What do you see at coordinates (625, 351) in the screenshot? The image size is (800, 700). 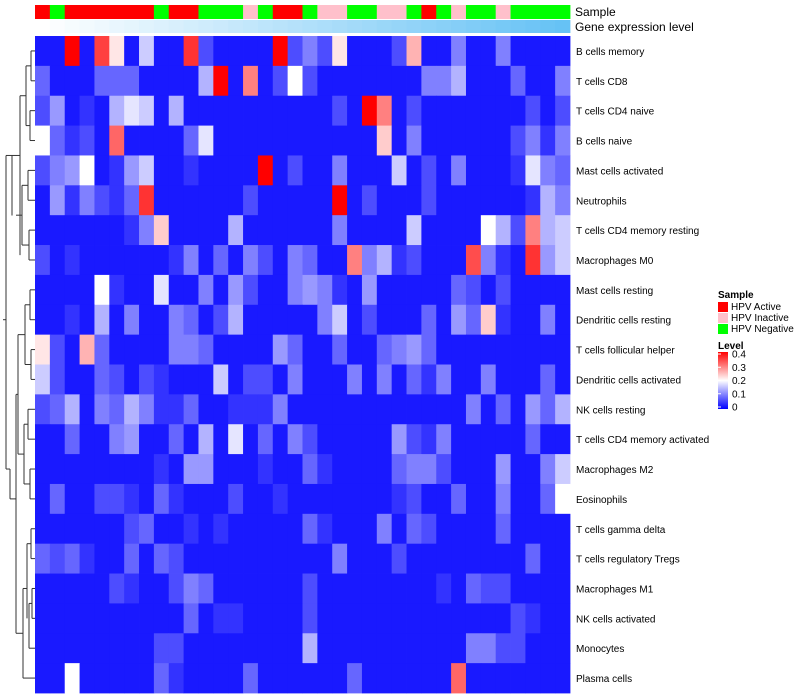 I see `row-label: T cells follicular helper` at bounding box center [625, 351].